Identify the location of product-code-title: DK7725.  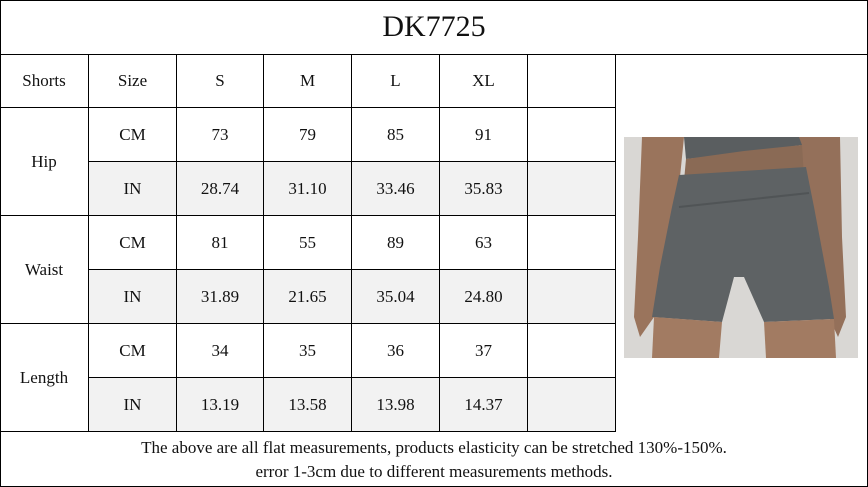
(434, 27).